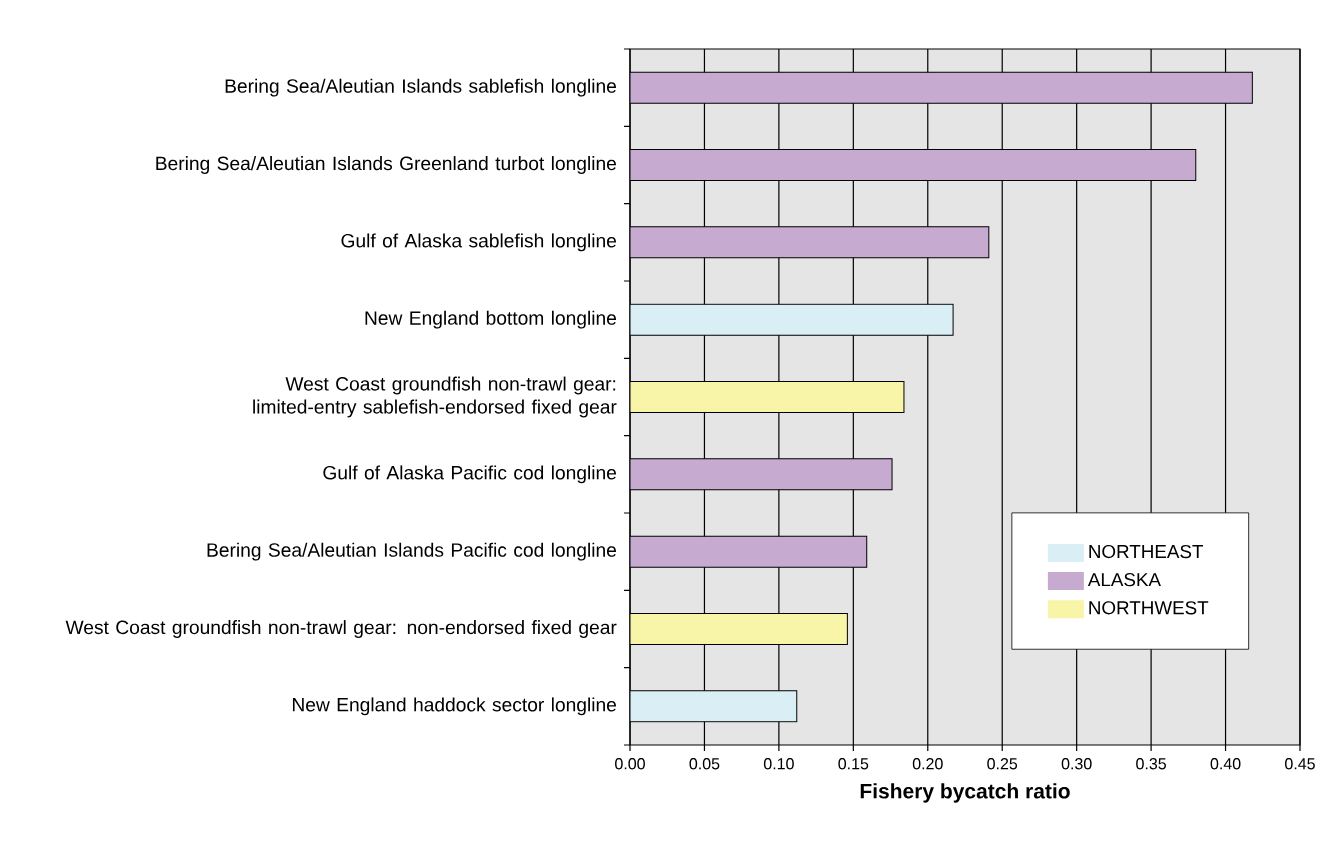  Describe the element at coordinates (1149, 608) in the screenshot. I see `legend-label: NORTHWEST` at that location.